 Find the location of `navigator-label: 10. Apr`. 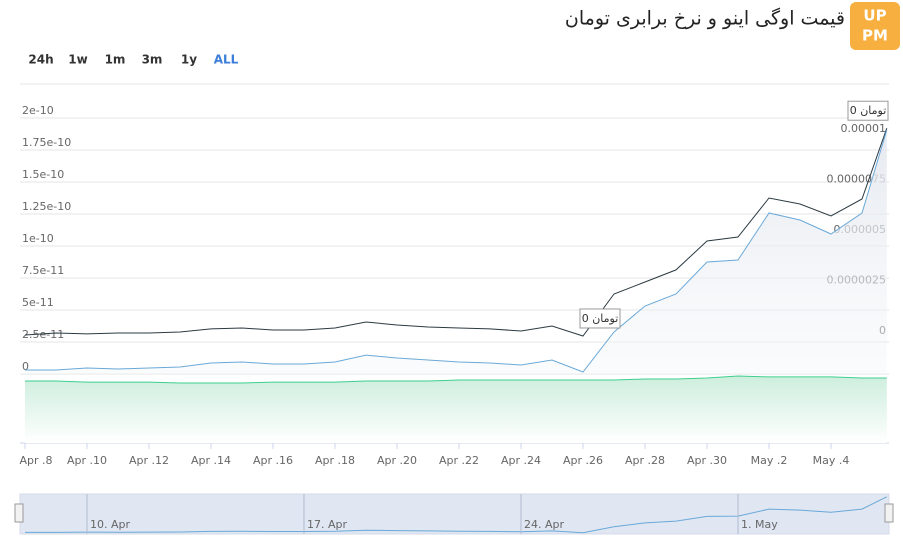

navigator-label: 10. Apr is located at coordinates (110, 524).